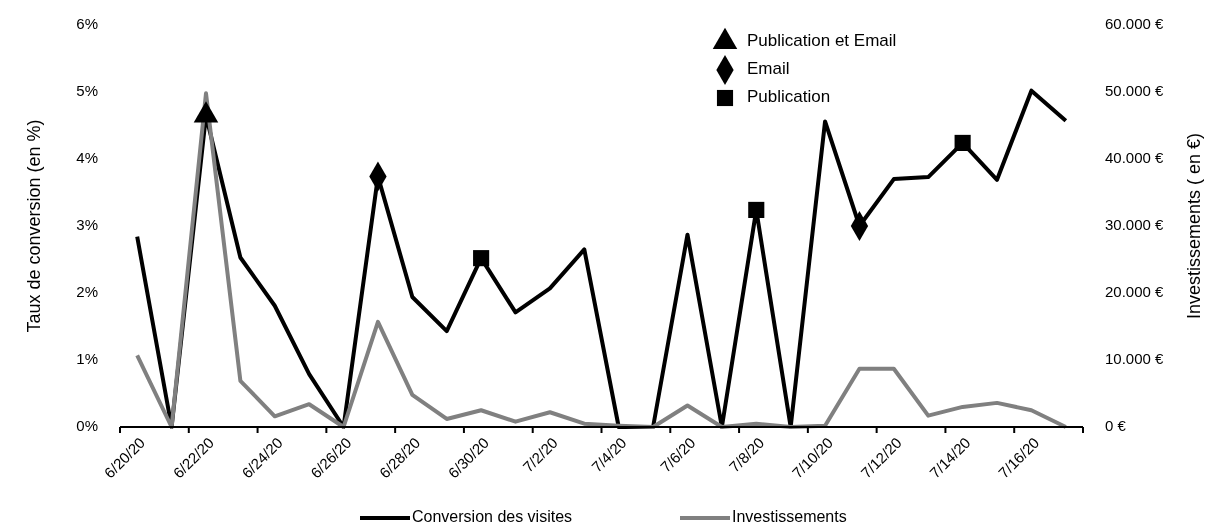 The image size is (1217, 529). What do you see at coordinates (87, 90) in the screenshot?
I see `y-tick-label: 5%` at bounding box center [87, 90].